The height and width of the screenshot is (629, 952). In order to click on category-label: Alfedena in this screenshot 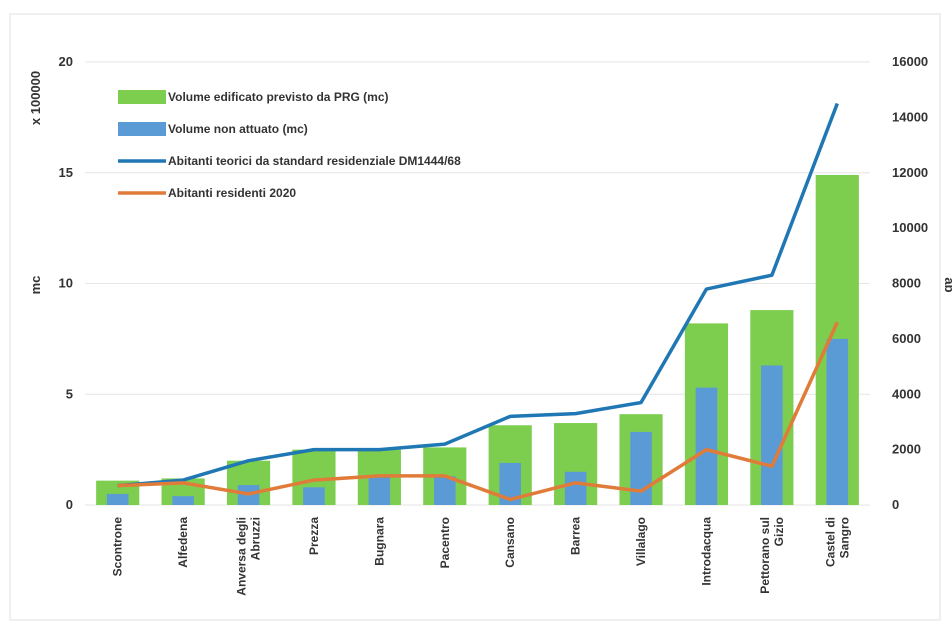, I will do `click(183, 542)`.